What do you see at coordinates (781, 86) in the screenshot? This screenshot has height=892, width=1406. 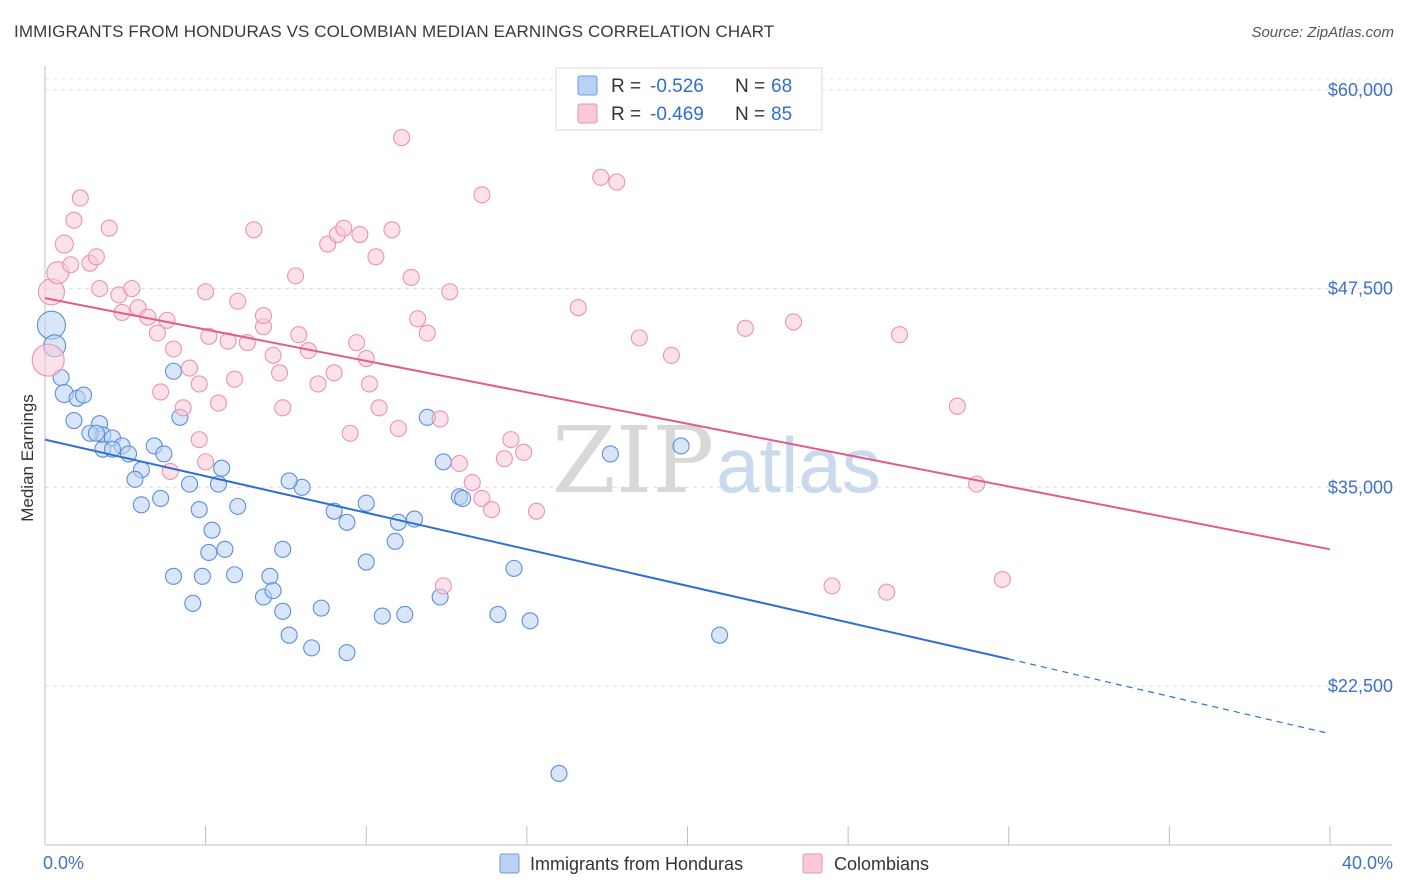 I see `legend-n-value: 68` at bounding box center [781, 86].